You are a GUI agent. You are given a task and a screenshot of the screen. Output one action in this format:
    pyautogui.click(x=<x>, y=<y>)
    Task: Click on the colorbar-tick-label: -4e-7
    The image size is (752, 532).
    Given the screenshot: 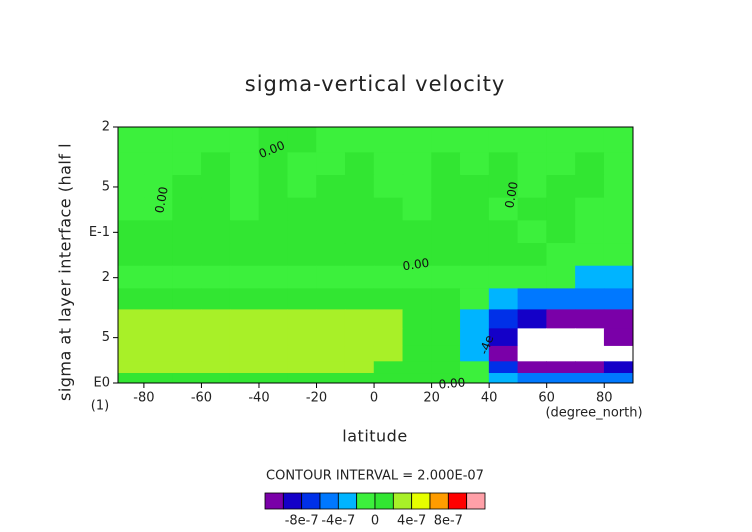 What is the action you would take?
    pyautogui.click(x=338, y=521)
    